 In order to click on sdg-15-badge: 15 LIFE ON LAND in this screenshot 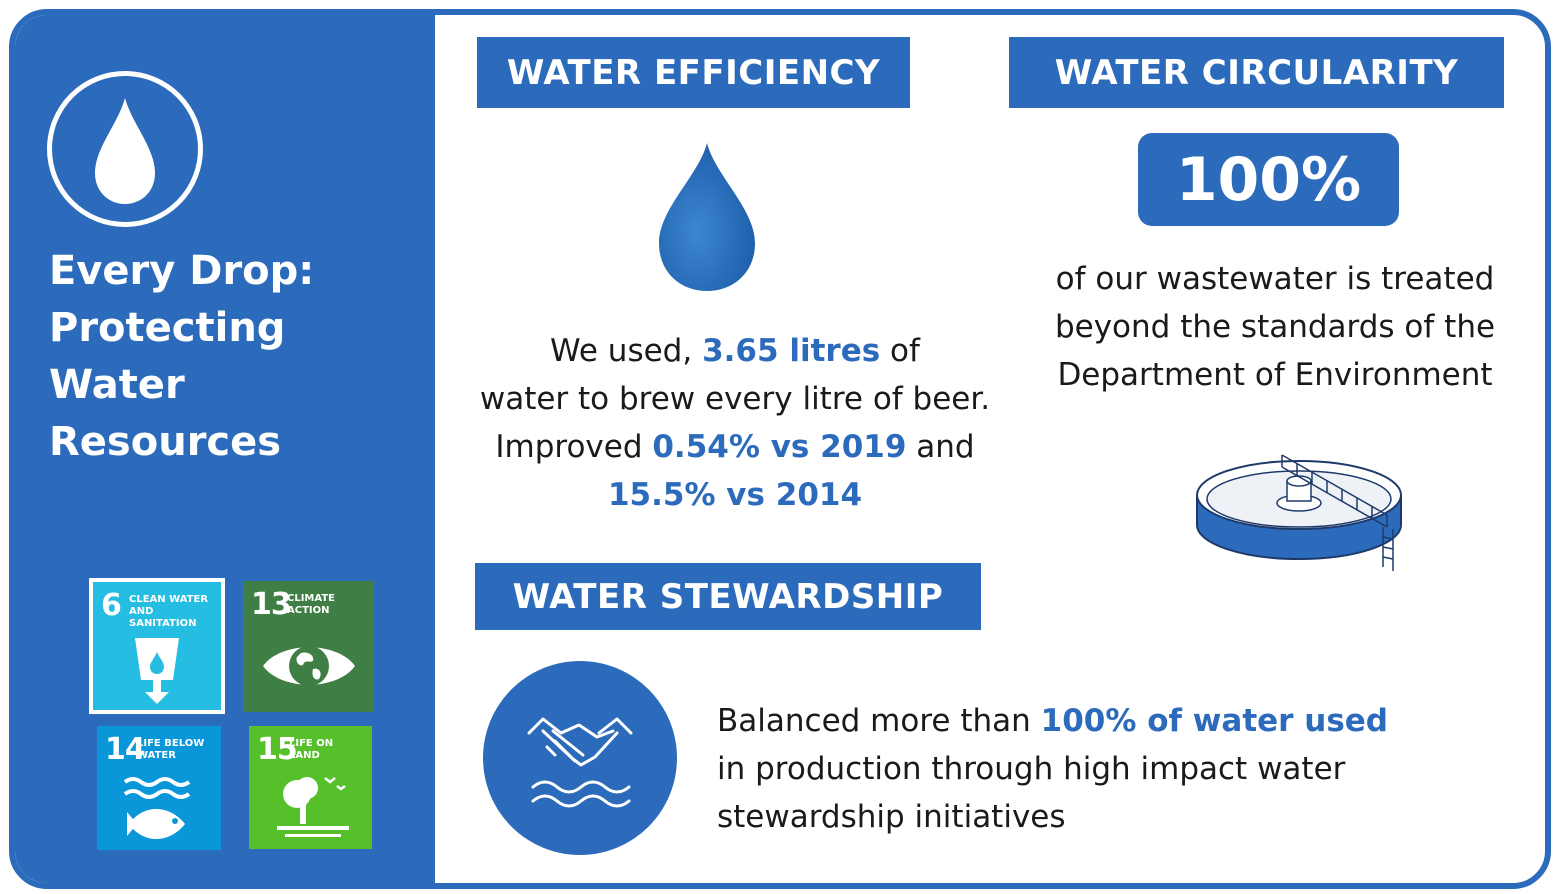, I will do `click(310, 787)`.